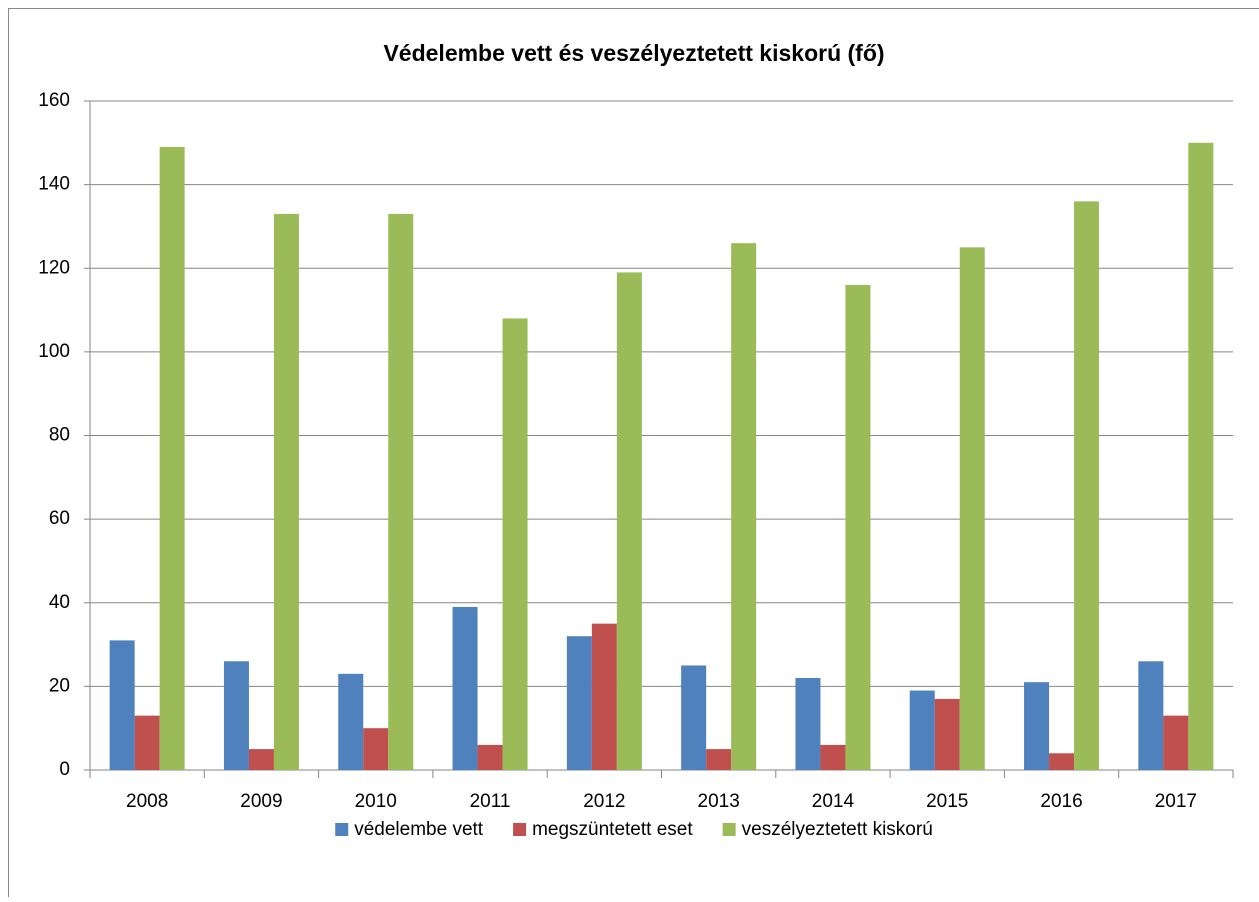 The width and height of the screenshot is (1259, 902). Describe the element at coordinates (1061, 801) in the screenshot. I see `x-tick-label: 2016` at that location.